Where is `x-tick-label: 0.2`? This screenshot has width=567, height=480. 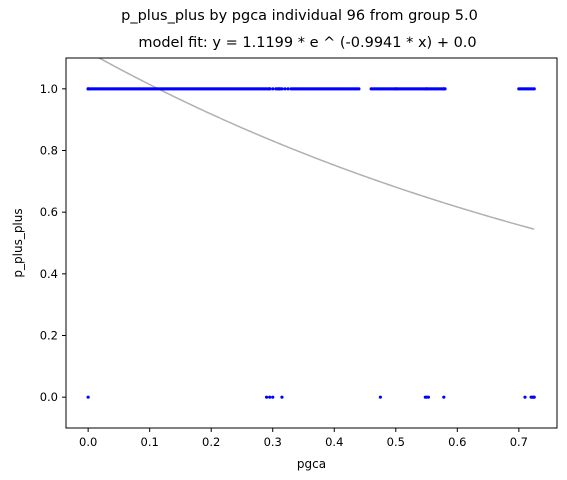 x-tick-label: 0.2 is located at coordinates (211, 442).